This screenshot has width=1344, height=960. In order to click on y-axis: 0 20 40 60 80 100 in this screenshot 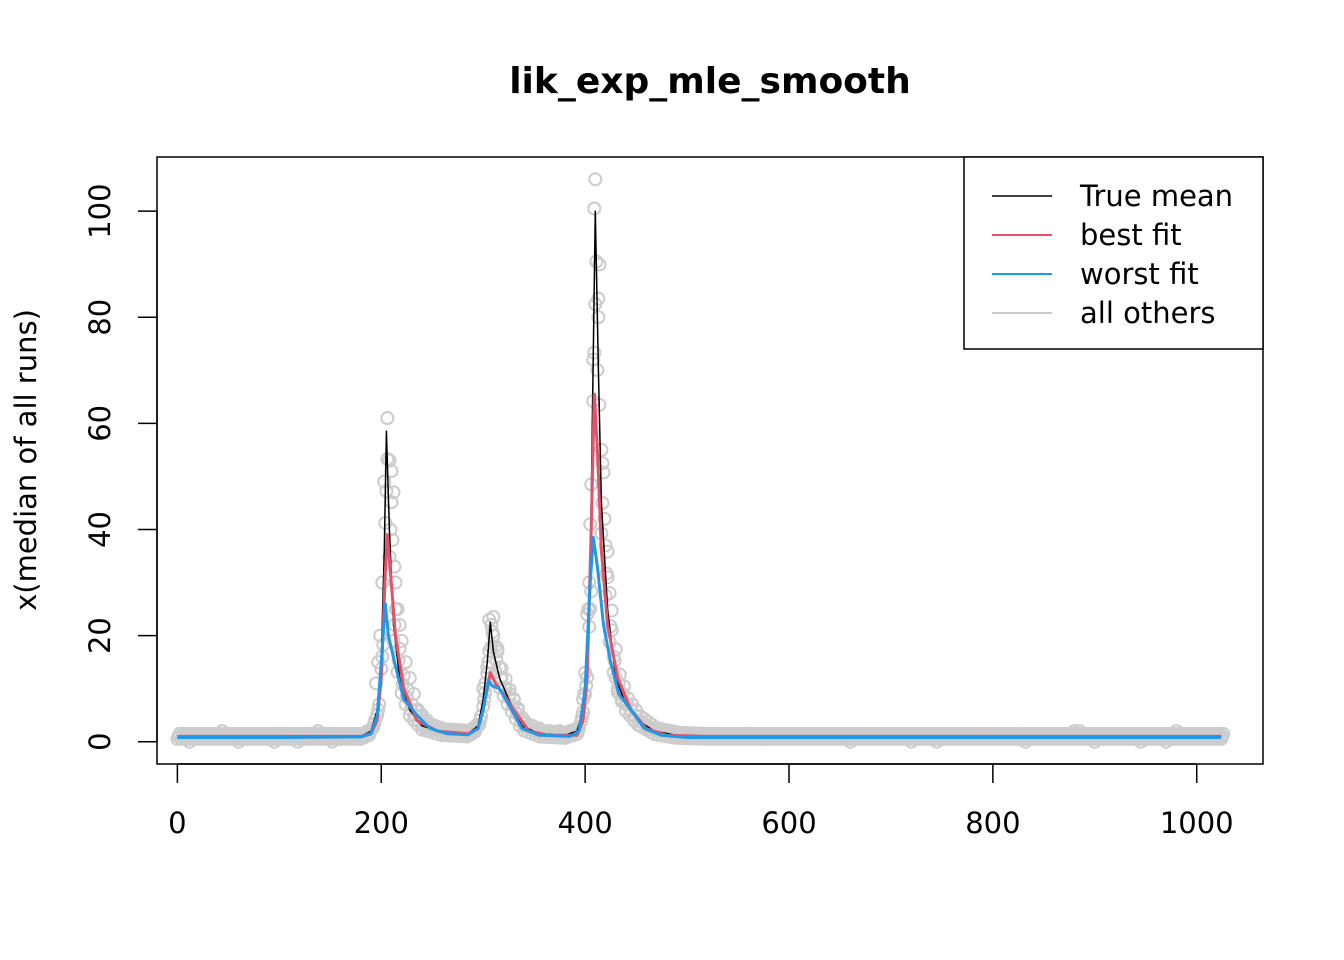, I will do `click(120, 467)`.